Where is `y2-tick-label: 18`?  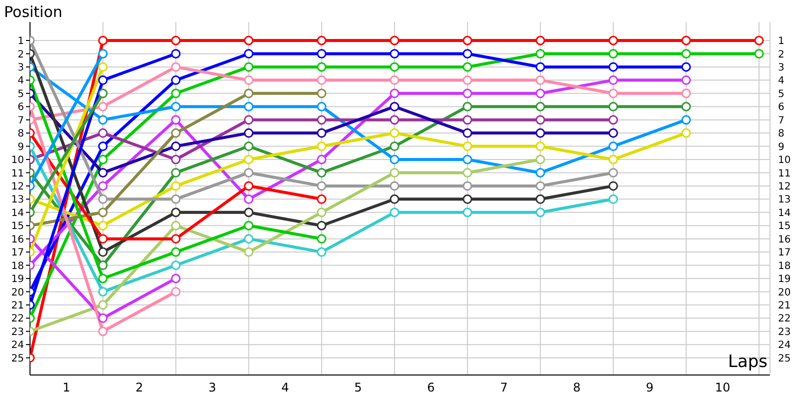
y2-tick-label: 18 is located at coordinates (784, 266).